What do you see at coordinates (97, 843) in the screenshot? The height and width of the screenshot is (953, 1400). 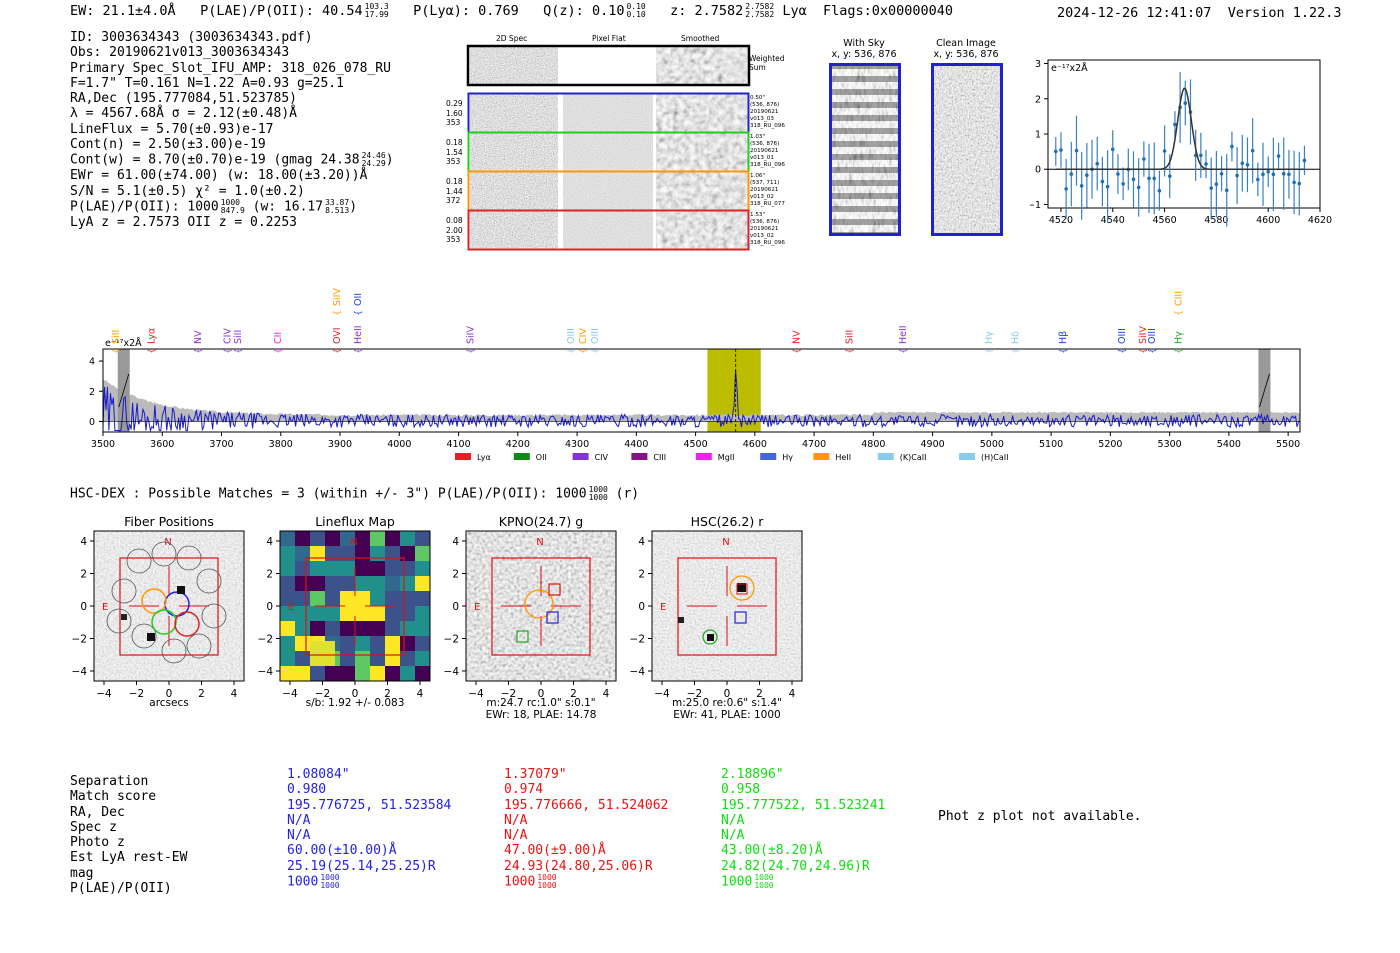 I see `match-table-row-label: Photo z` at bounding box center [97, 843].